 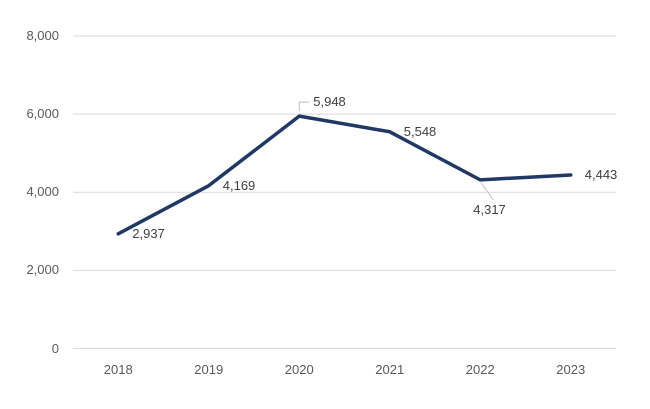 I want to click on y-axis-tick-label: 8,000, so click(x=42, y=35).